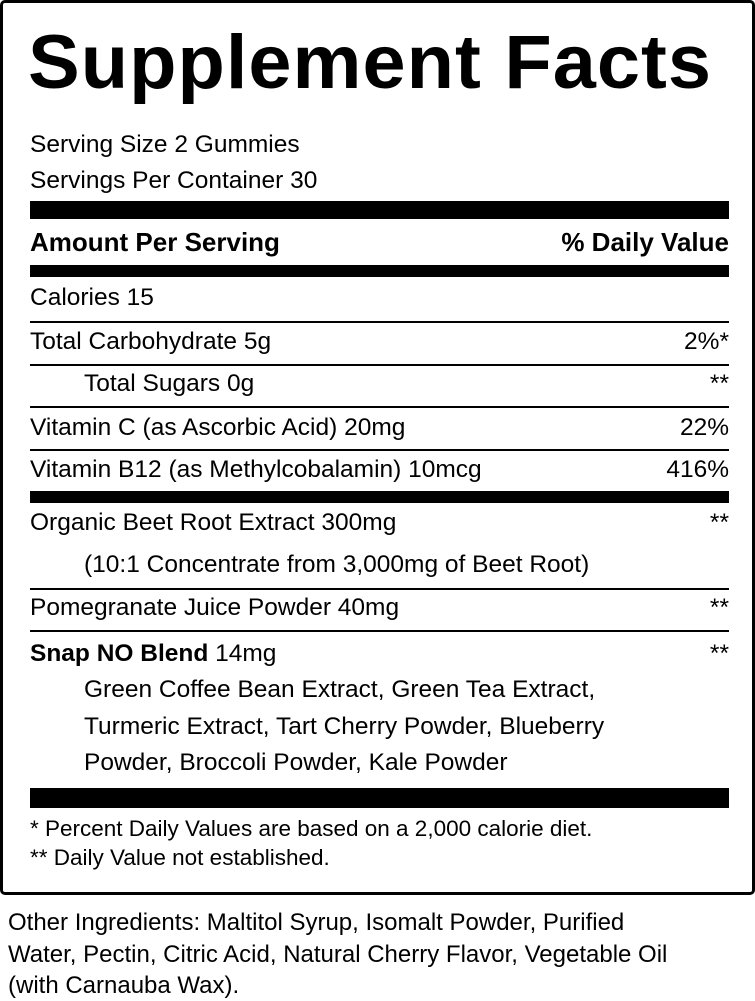 This screenshot has width=755, height=1001. I want to click on nutrient-label: Total Carbohydrate 5g, so click(151, 341).